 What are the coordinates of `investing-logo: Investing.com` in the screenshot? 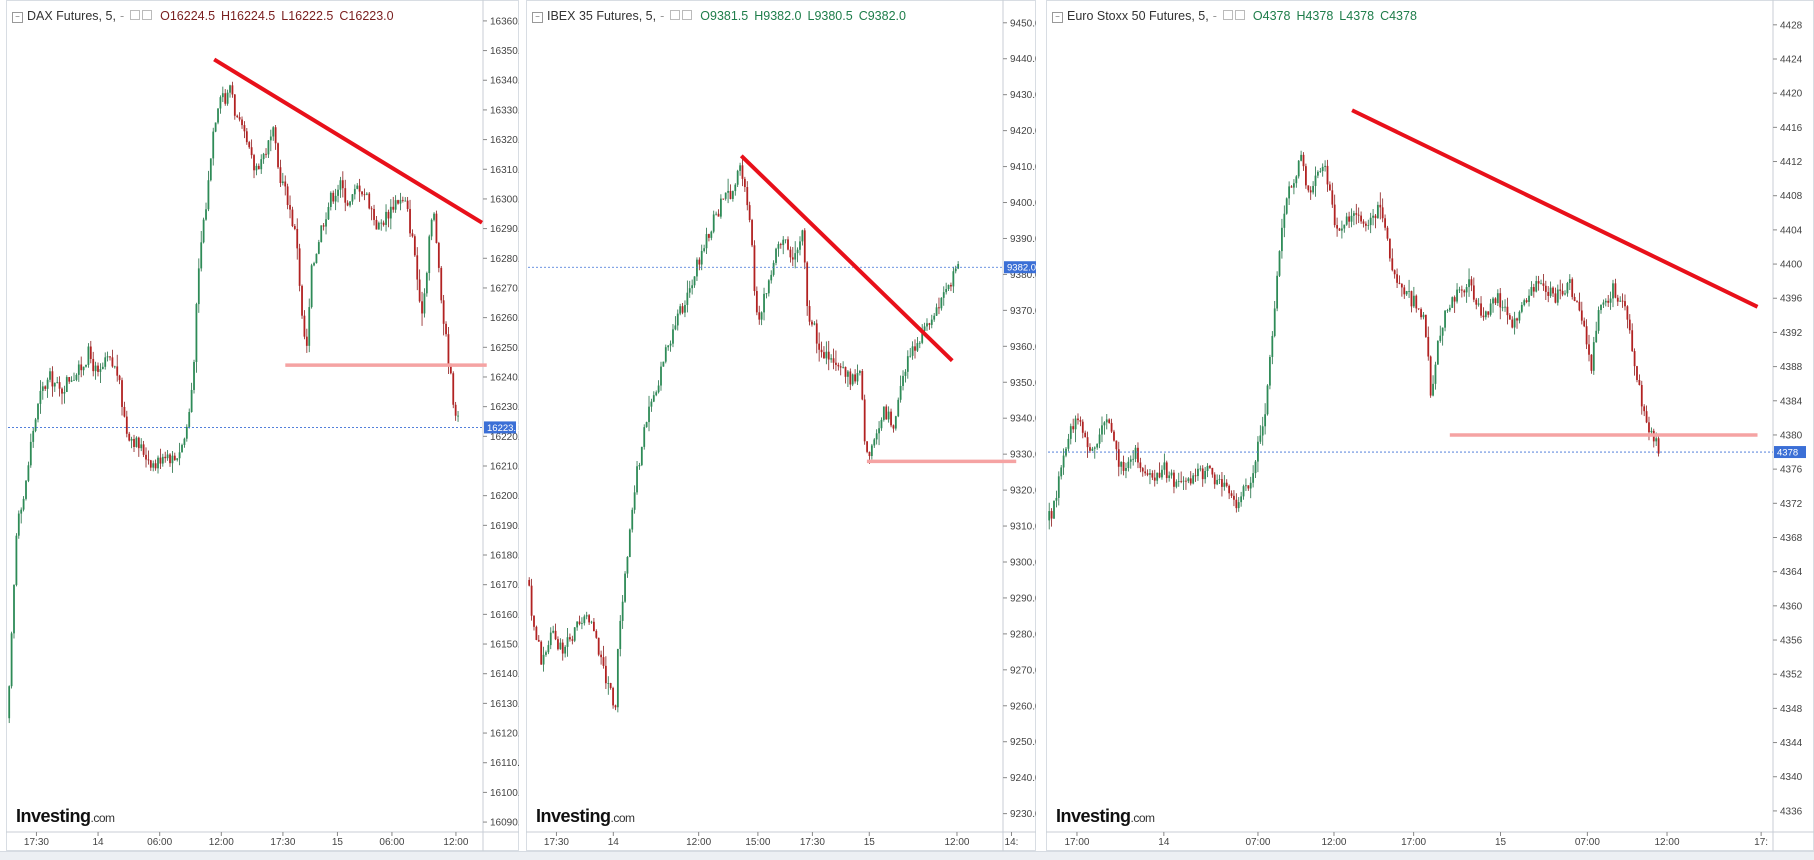 It's located at (1105, 816).